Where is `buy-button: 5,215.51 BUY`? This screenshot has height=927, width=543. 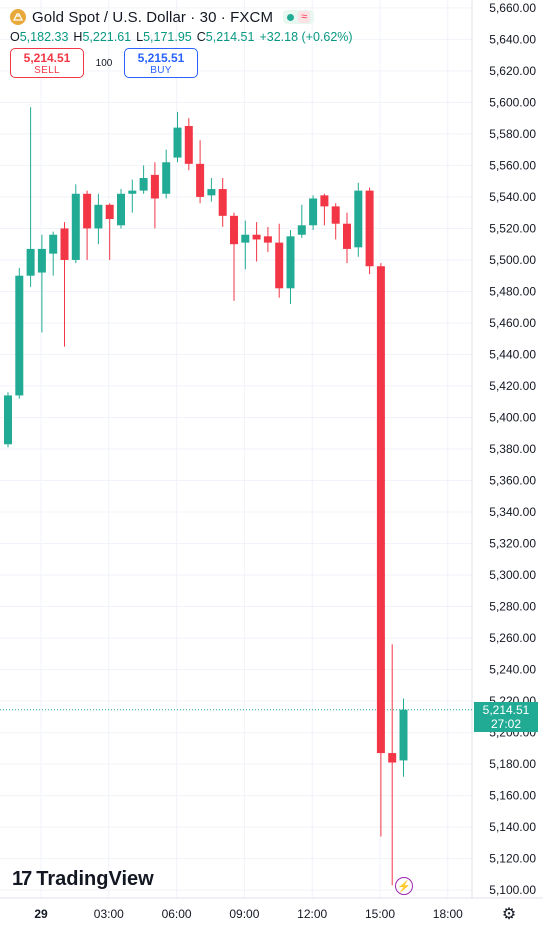
buy-button: 5,215.51 BUY is located at coordinates (161, 63).